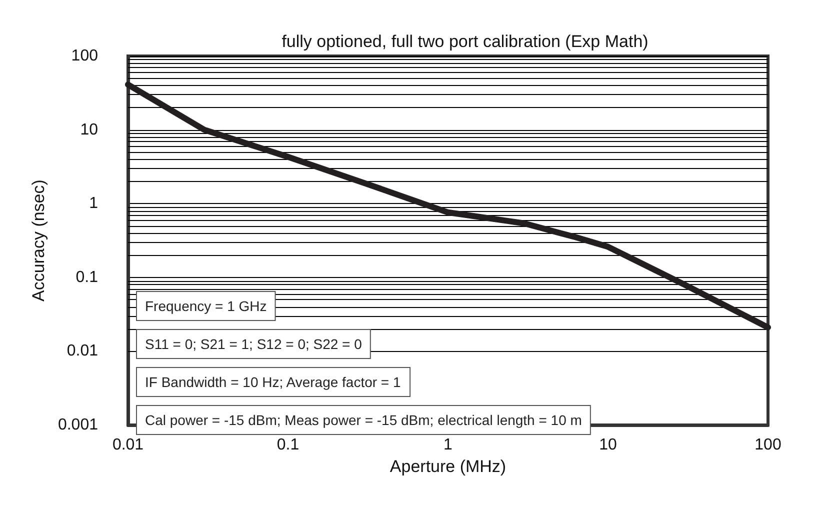 The height and width of the screenshot is (513, 819). What do you see at coordinates (288, 445) in the screenshot?
I see `x-tick-label: 0.1` at bounding box center [288, 445].